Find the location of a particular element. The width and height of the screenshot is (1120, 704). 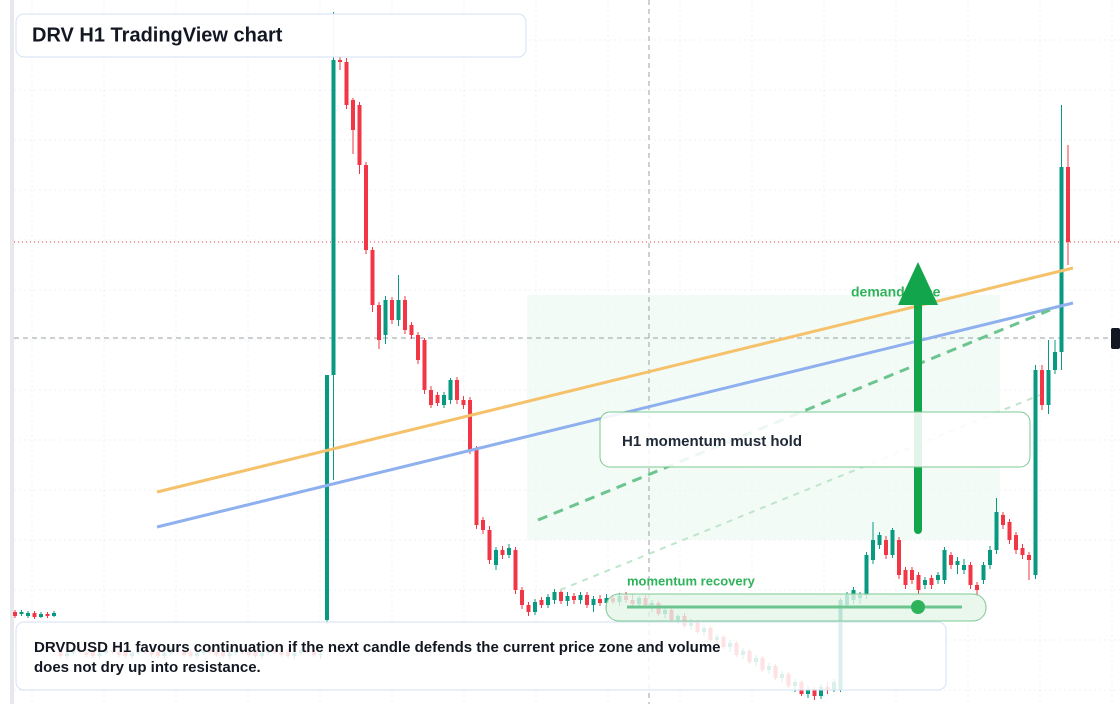

chart-title: DRV H1 TradingView chart is located at coordinates (157, 35).